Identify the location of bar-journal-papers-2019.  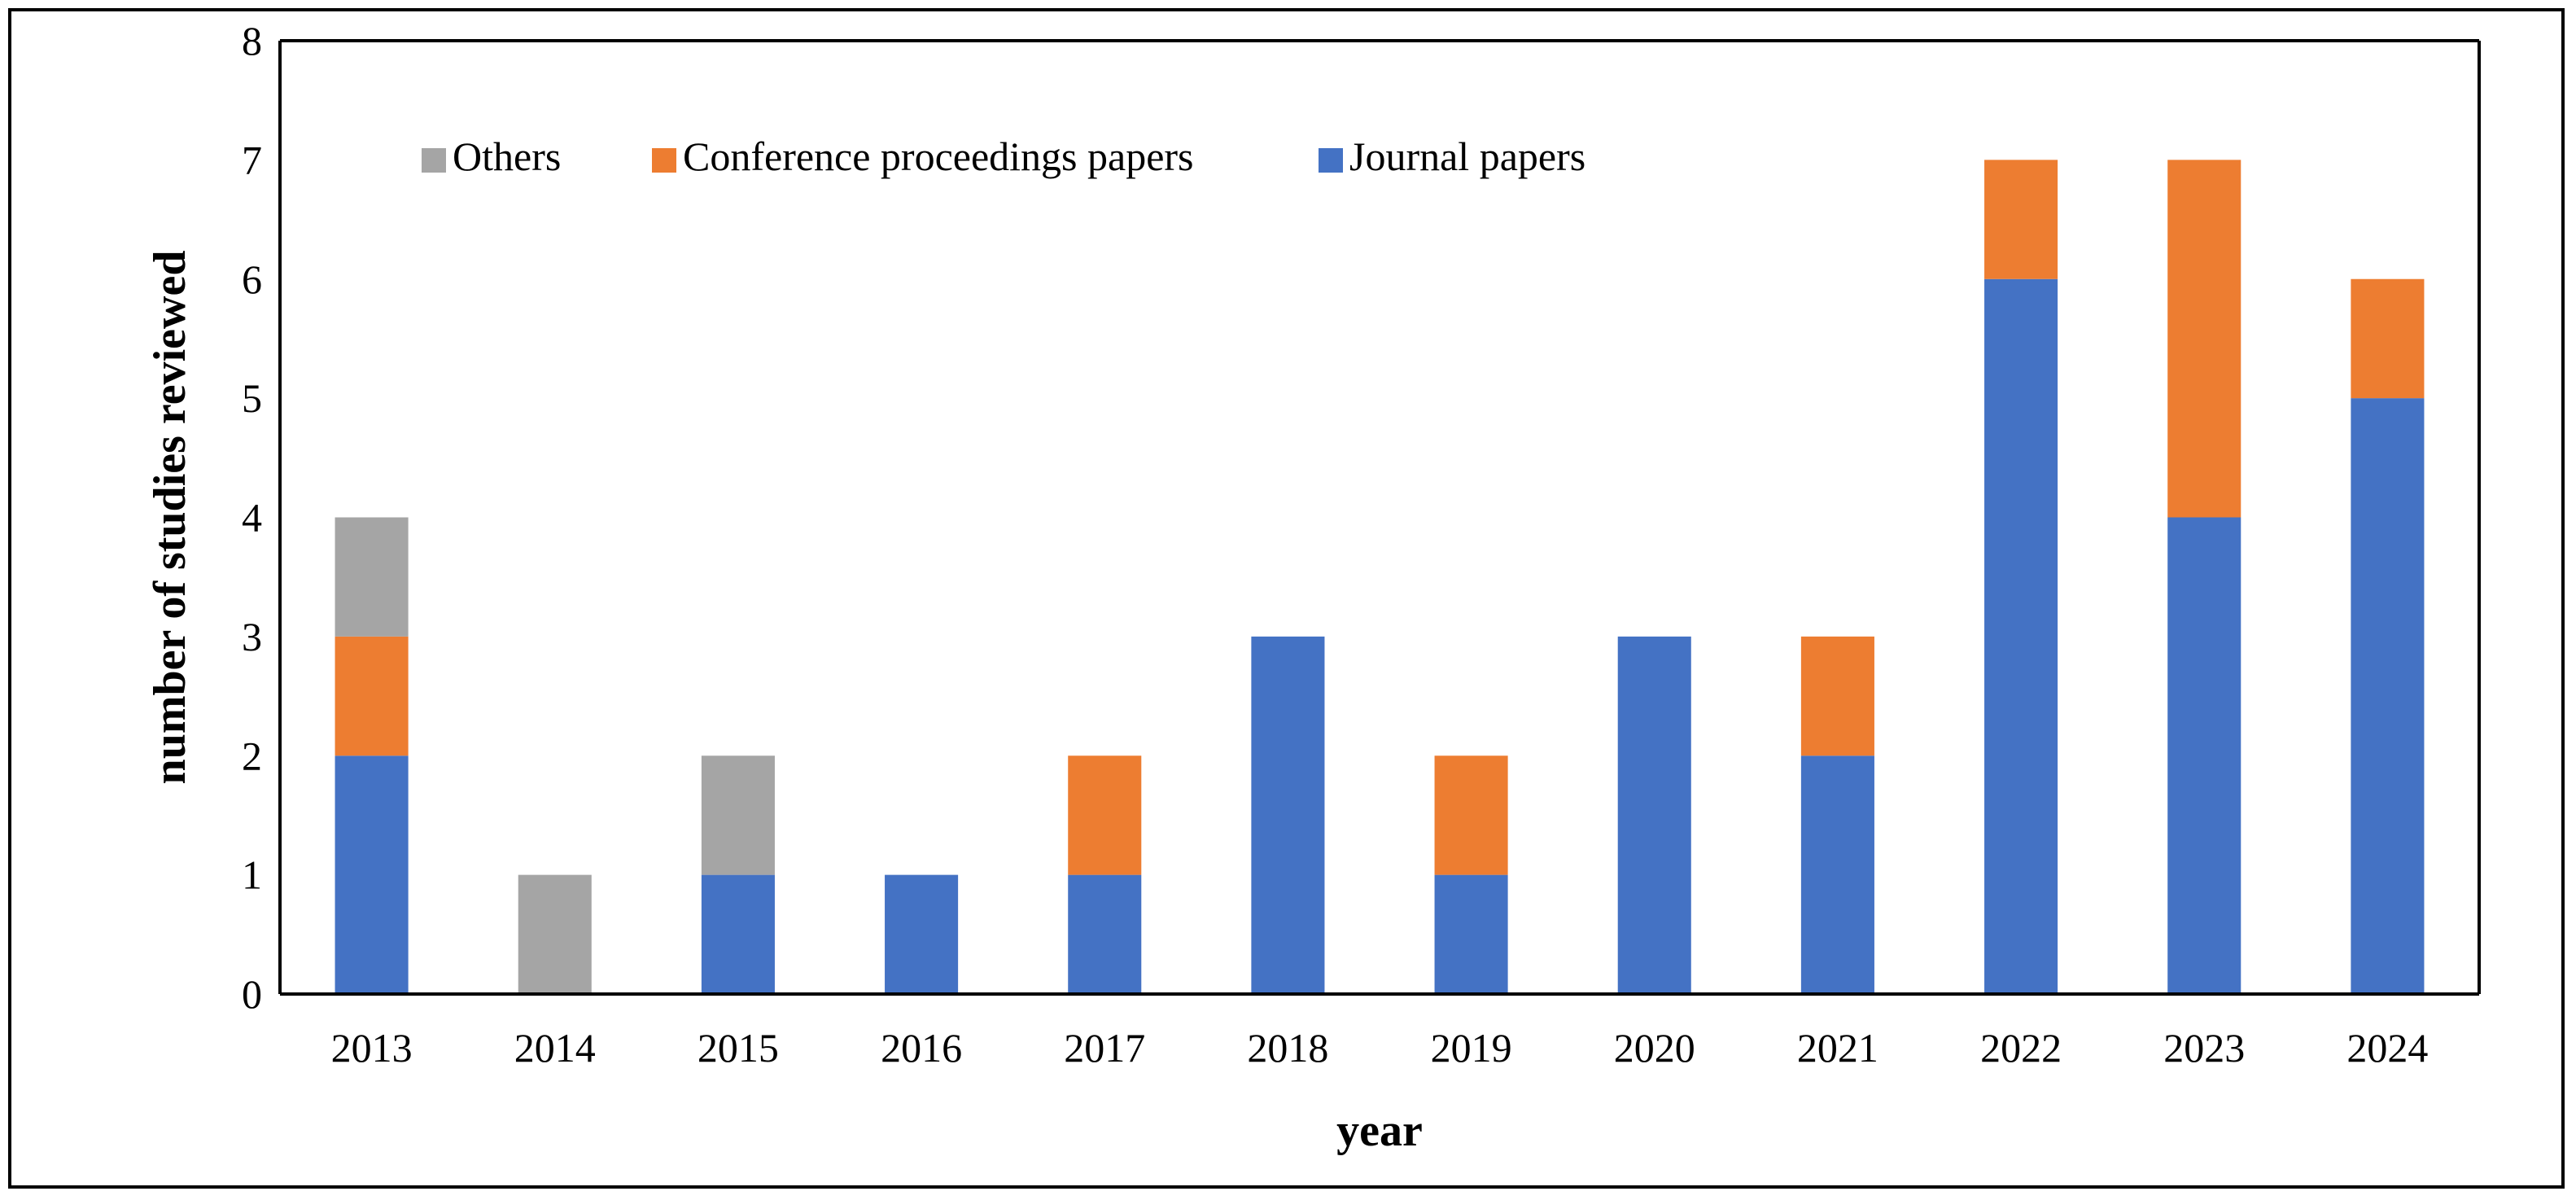
(1471, 934).